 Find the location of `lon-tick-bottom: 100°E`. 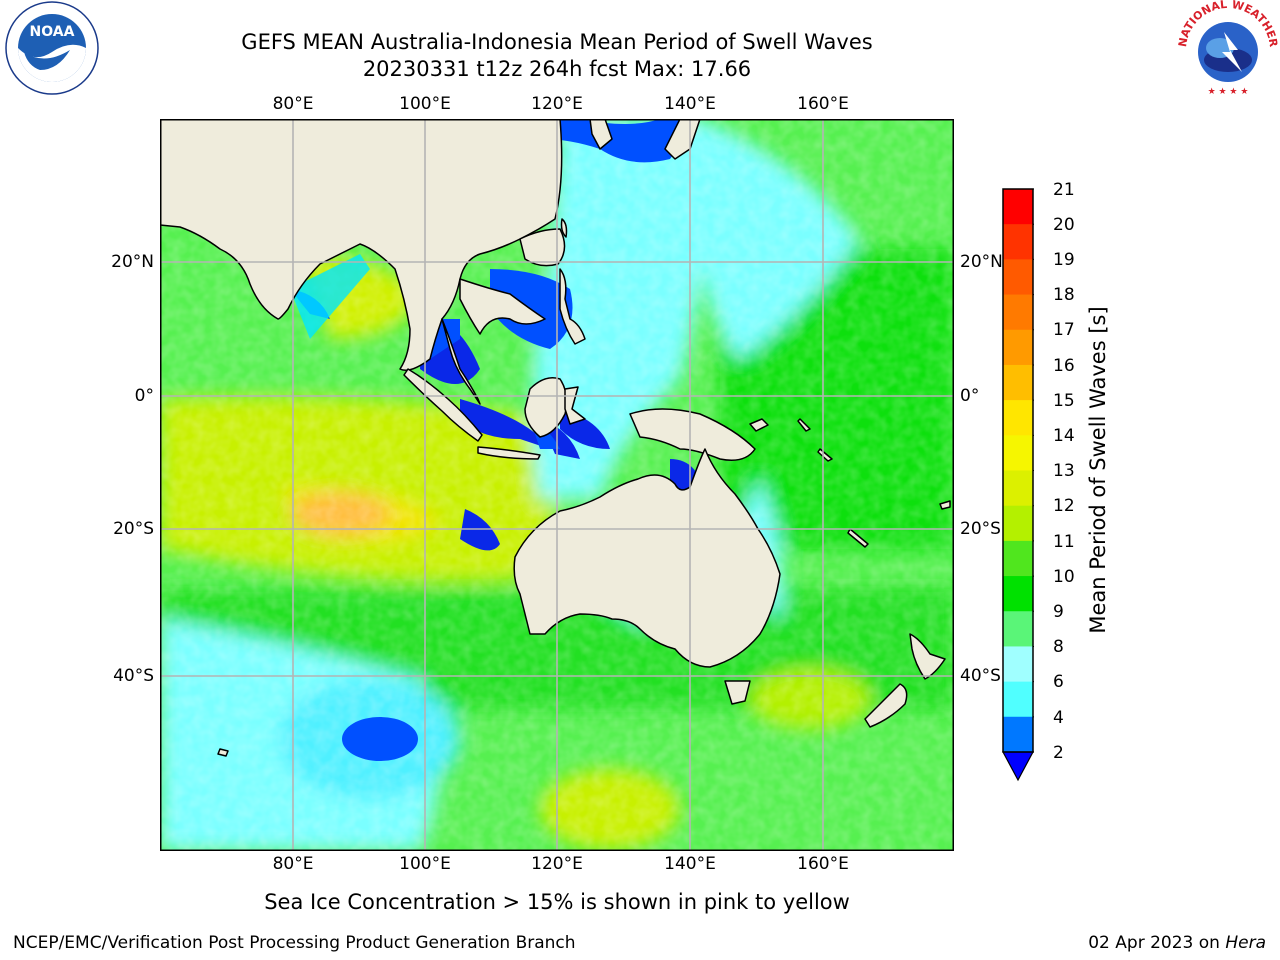

lon-tick-bottom: 100°E is located at coordinates (425, 864).